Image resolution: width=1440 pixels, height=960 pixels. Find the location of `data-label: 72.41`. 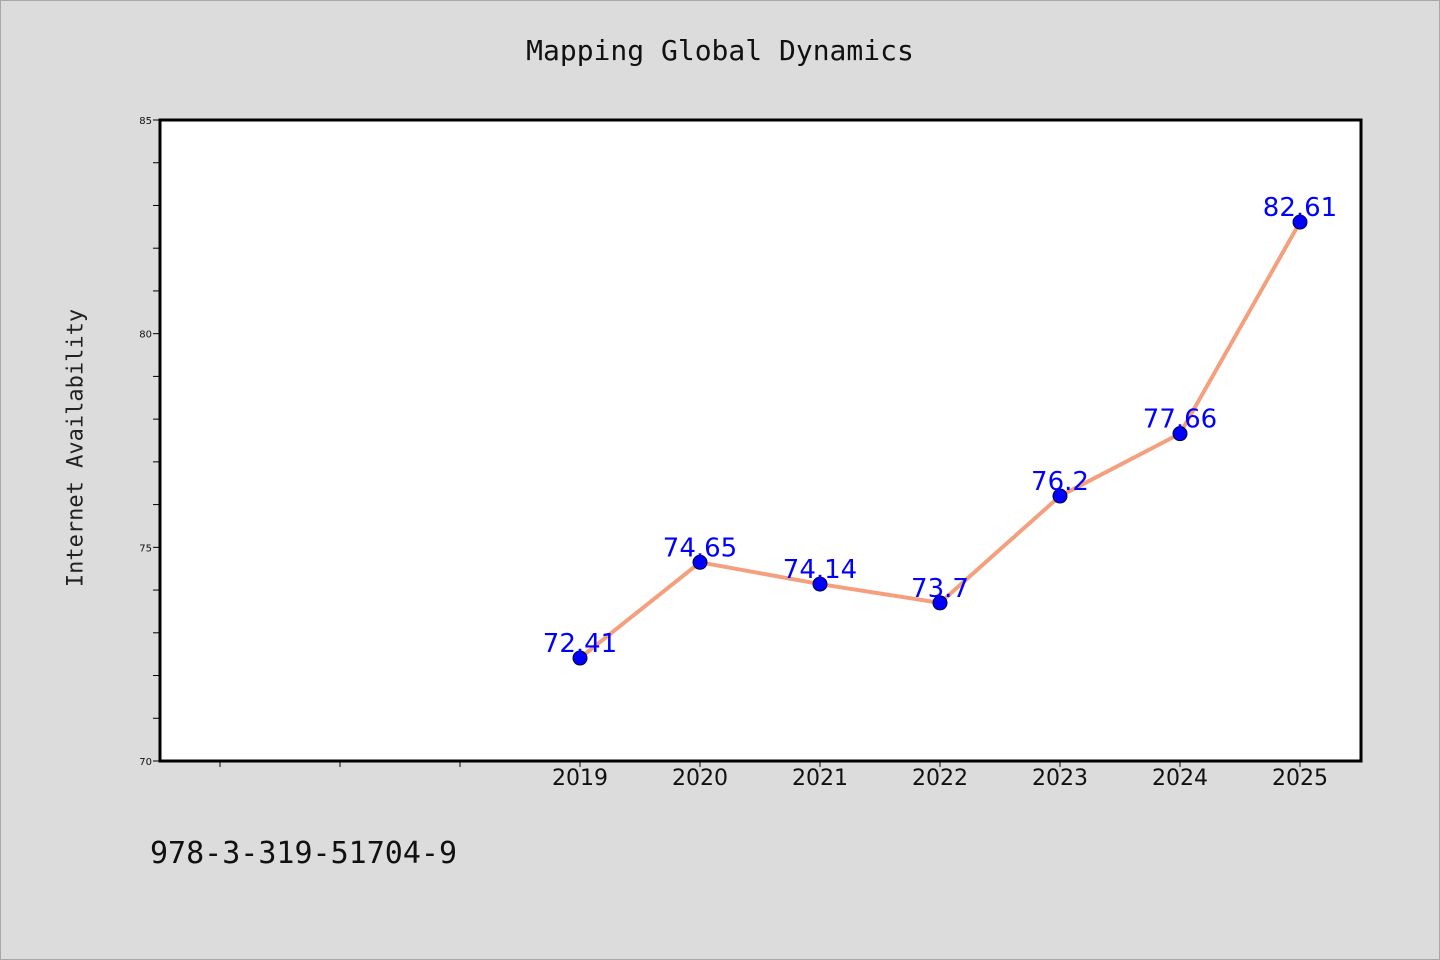

data-label: 72.41 is located at coordinates (580, 644).